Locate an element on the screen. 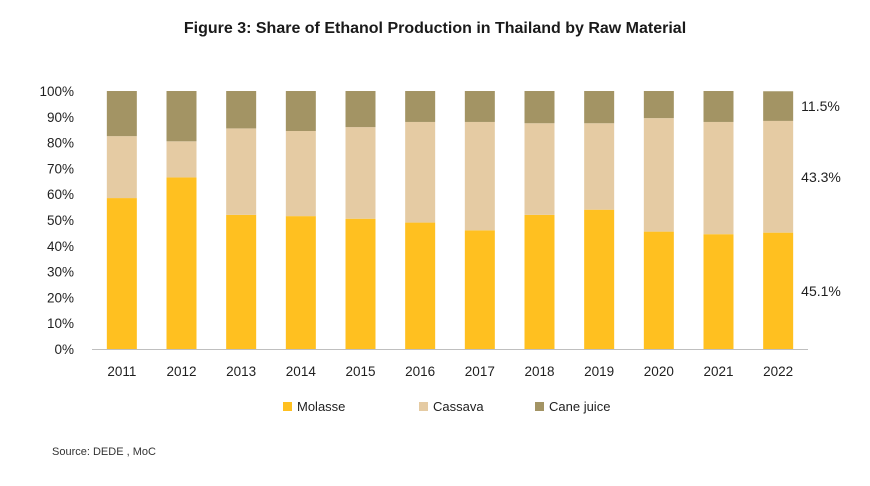  bar-cane-juice-2020 is located at coordinates (658, 105).